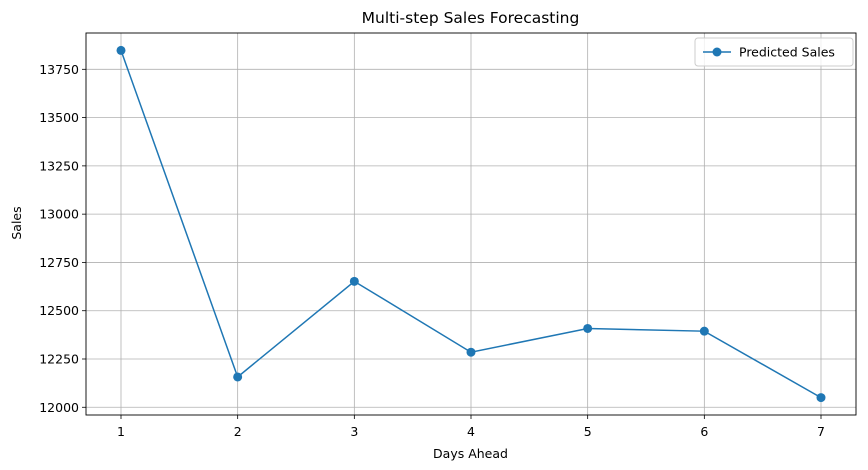 The width and height of the screenshot is (868, 470). What do you see at coordinates (59, 214) in the screenshot?
I see `y-tick-label: 13000` at bounding box center [59, 214].